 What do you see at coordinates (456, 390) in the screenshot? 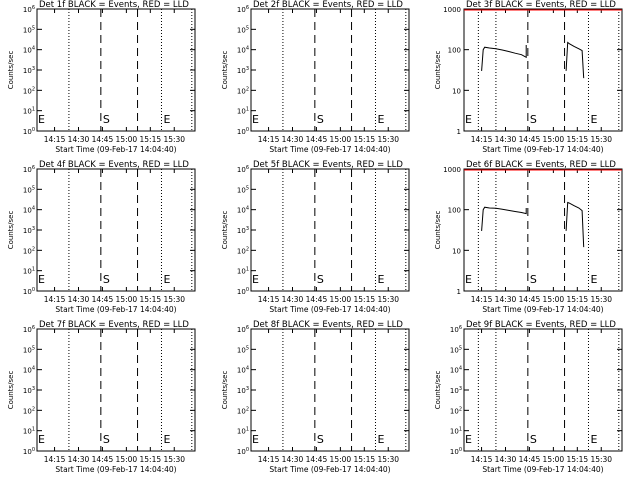
I see `y-tick-label: 103` at bounding box center [456, 390].